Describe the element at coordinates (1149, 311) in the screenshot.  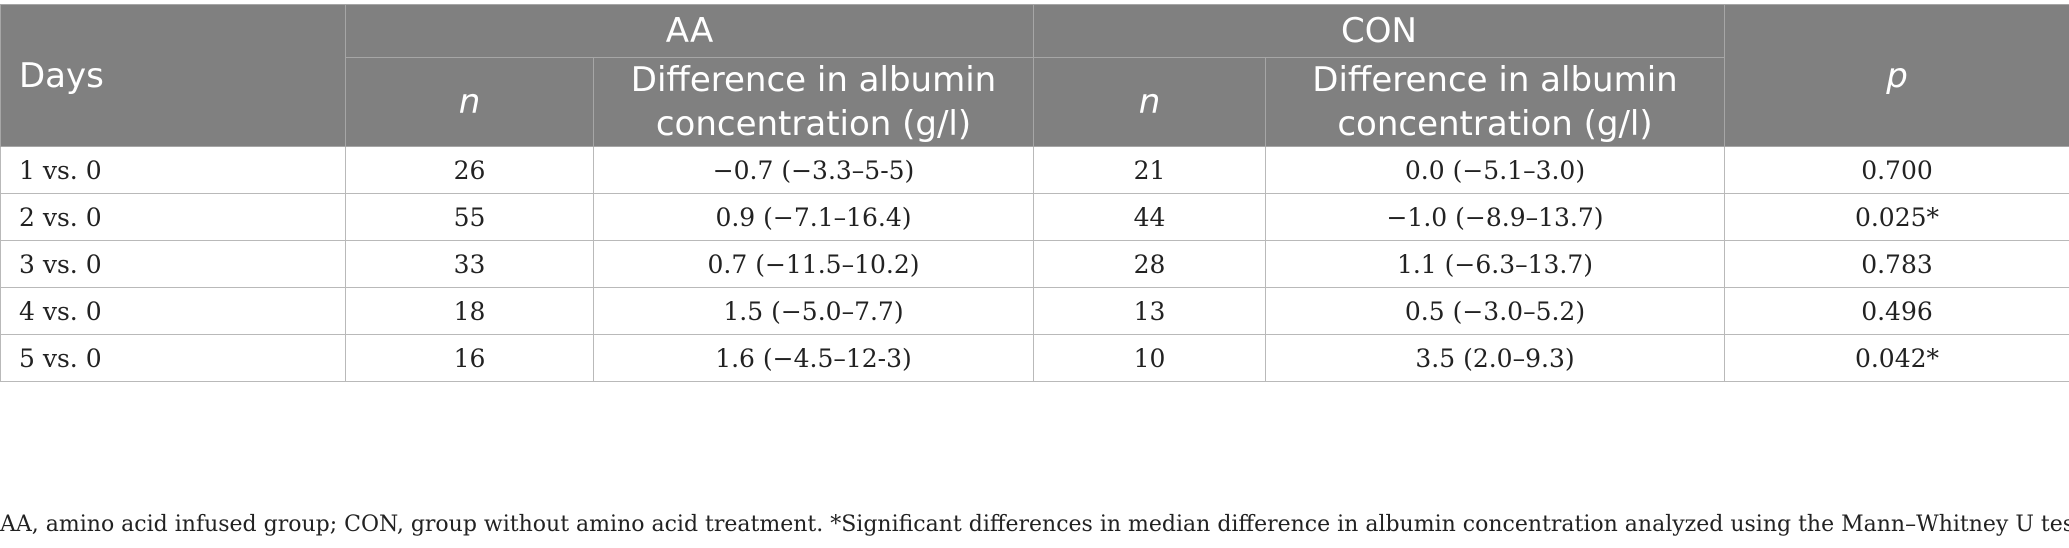
I see `cell-con-n: 13` at that location.